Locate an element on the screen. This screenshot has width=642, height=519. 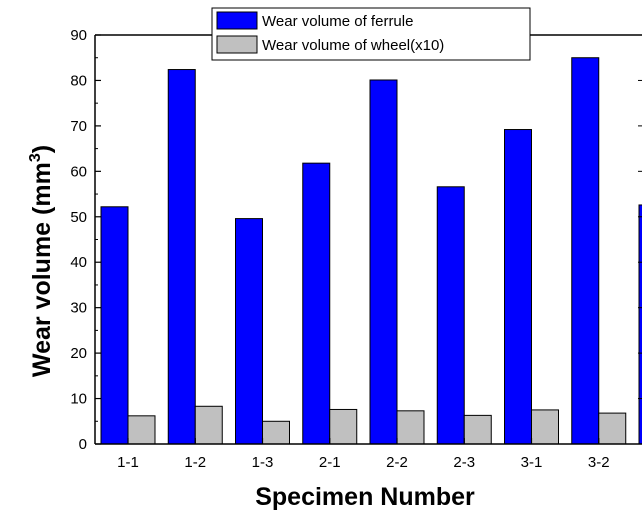
legend-label-ferrule: Wear volume of ferrule is located at coordinates (337, 21).